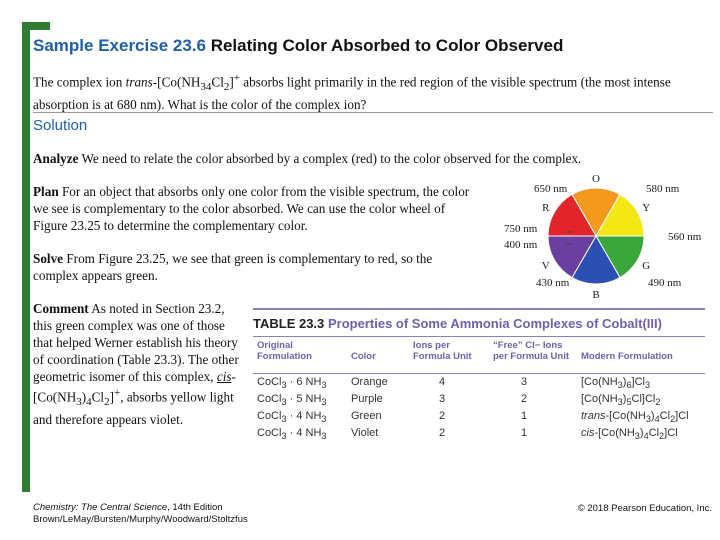 This screenshot has width=720, height=540. I want to click on analyze-label: Analyze, so click(56, 158).